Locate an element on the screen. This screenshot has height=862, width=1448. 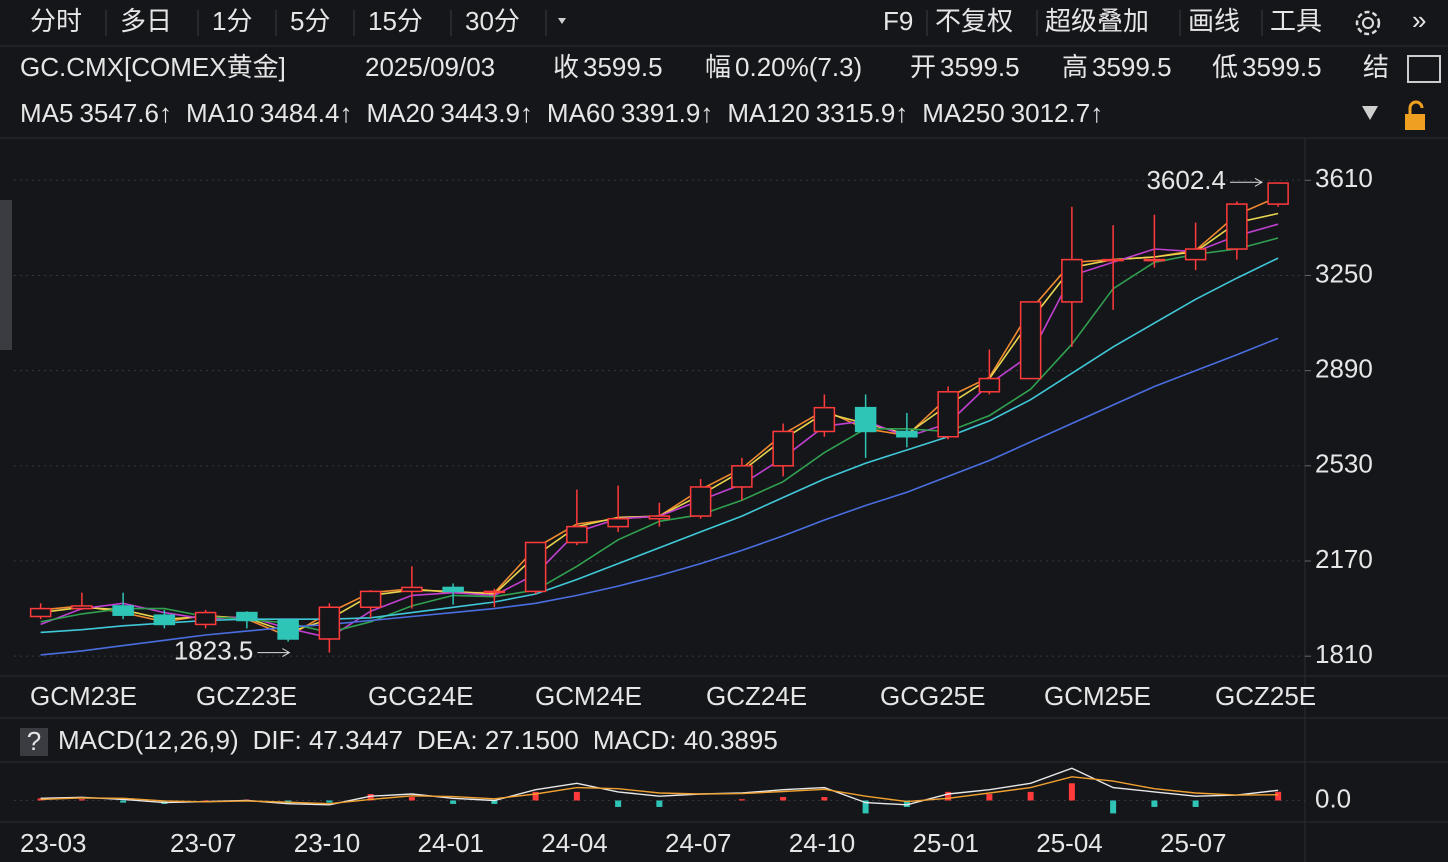
max-label: 3602.4 is located at coordinates (1186, 180).